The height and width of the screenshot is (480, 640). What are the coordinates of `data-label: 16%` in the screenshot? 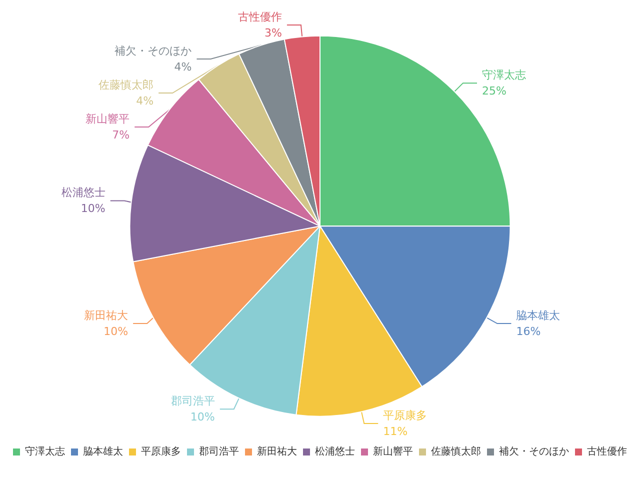 It's located at (528, 331).